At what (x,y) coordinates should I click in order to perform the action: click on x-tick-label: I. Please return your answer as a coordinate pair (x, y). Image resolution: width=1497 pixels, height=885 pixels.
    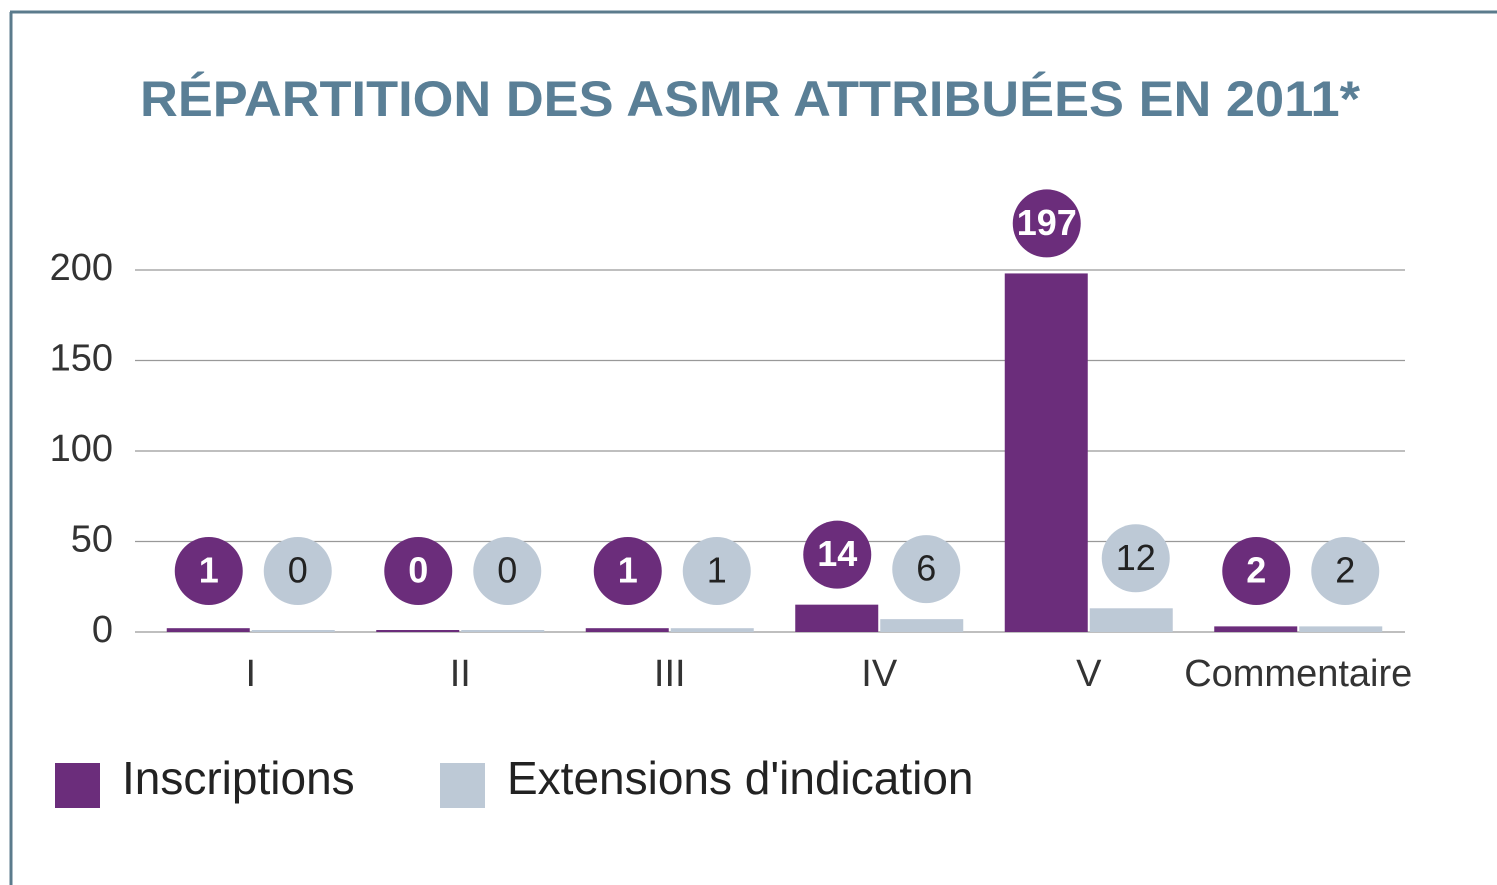
    Looking at the image, I should click on (250, 674).